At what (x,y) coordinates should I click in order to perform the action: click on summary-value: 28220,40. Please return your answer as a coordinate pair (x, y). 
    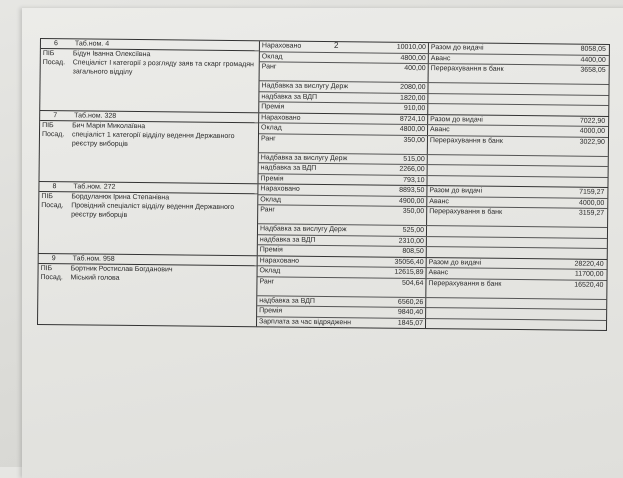
    Looking at the image, I should click on (589, 264).